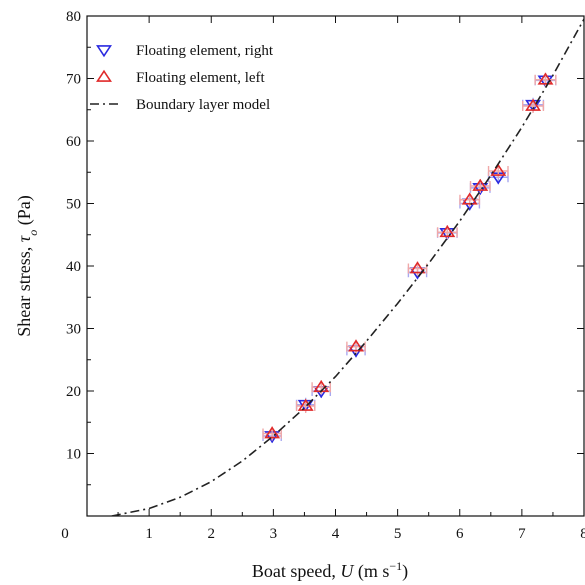 This screenshot has width=585, height=585. I want to click on x-tick-label: 5, so click(398, 534).